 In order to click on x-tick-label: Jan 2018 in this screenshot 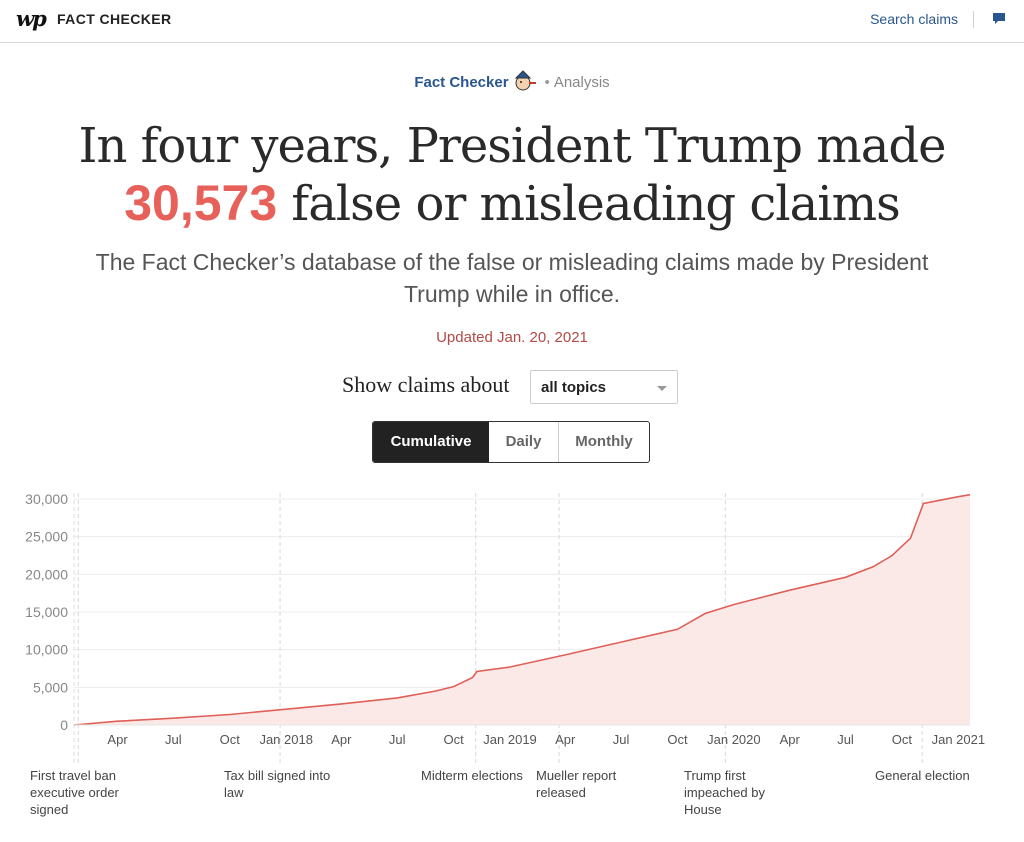, I will do `click(286, 739)`.